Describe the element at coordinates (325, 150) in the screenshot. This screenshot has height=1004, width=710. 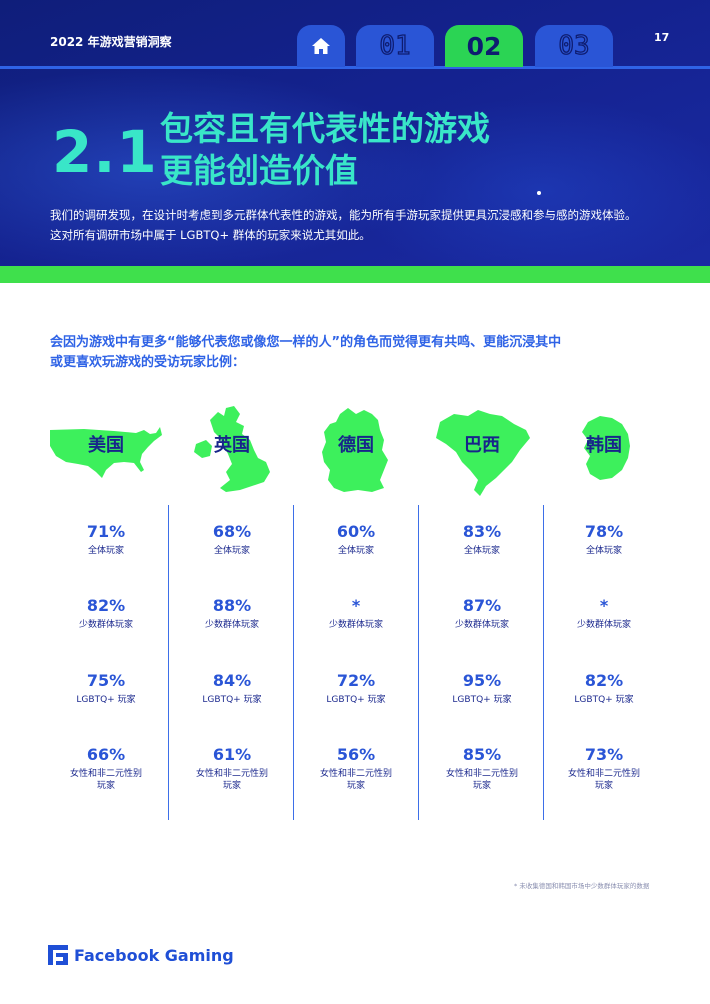
I see `section-title: 包容且有代表性的游戏 更能创造价值` at that location.